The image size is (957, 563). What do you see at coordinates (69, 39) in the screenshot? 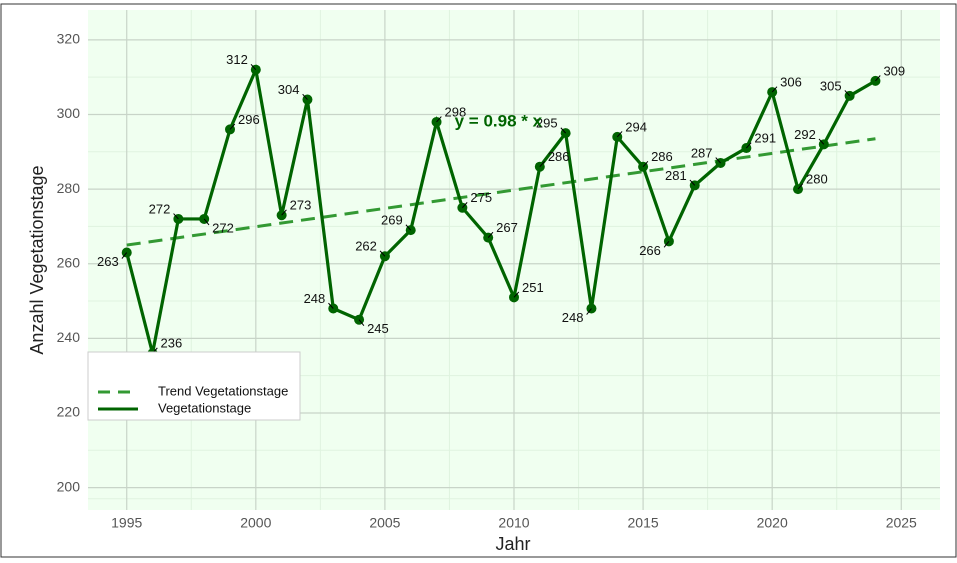
I see `y-tick-label: 320` at bounding box center [69, 39].